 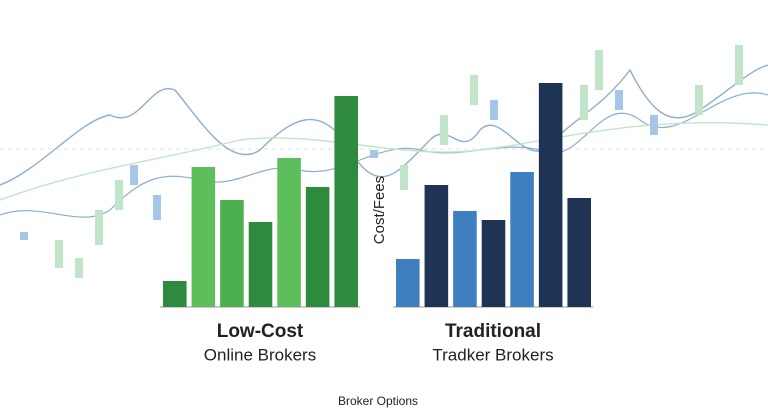 What do you see at coordinates (260, 354) in the screenshot?
I see `group-sublabel: Online Brokers` at bounding box center [260, 354].